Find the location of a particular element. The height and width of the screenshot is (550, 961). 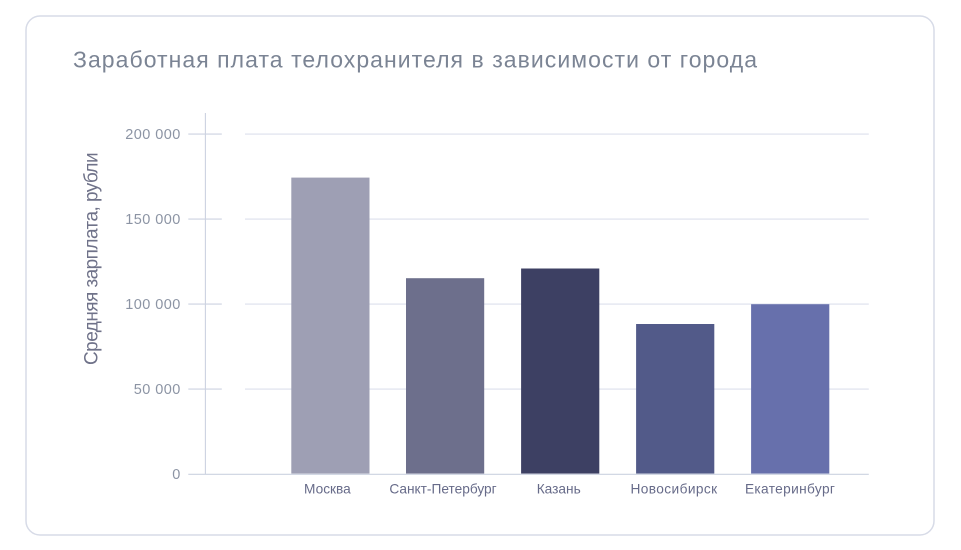

svg-text: Екатеринбург is located at coordinates (790, 488).